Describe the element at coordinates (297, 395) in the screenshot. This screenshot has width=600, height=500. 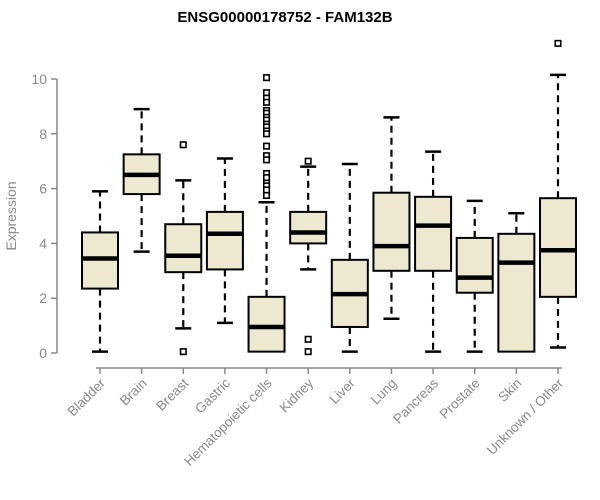
I see `x-category-label: Kidney` at that location.